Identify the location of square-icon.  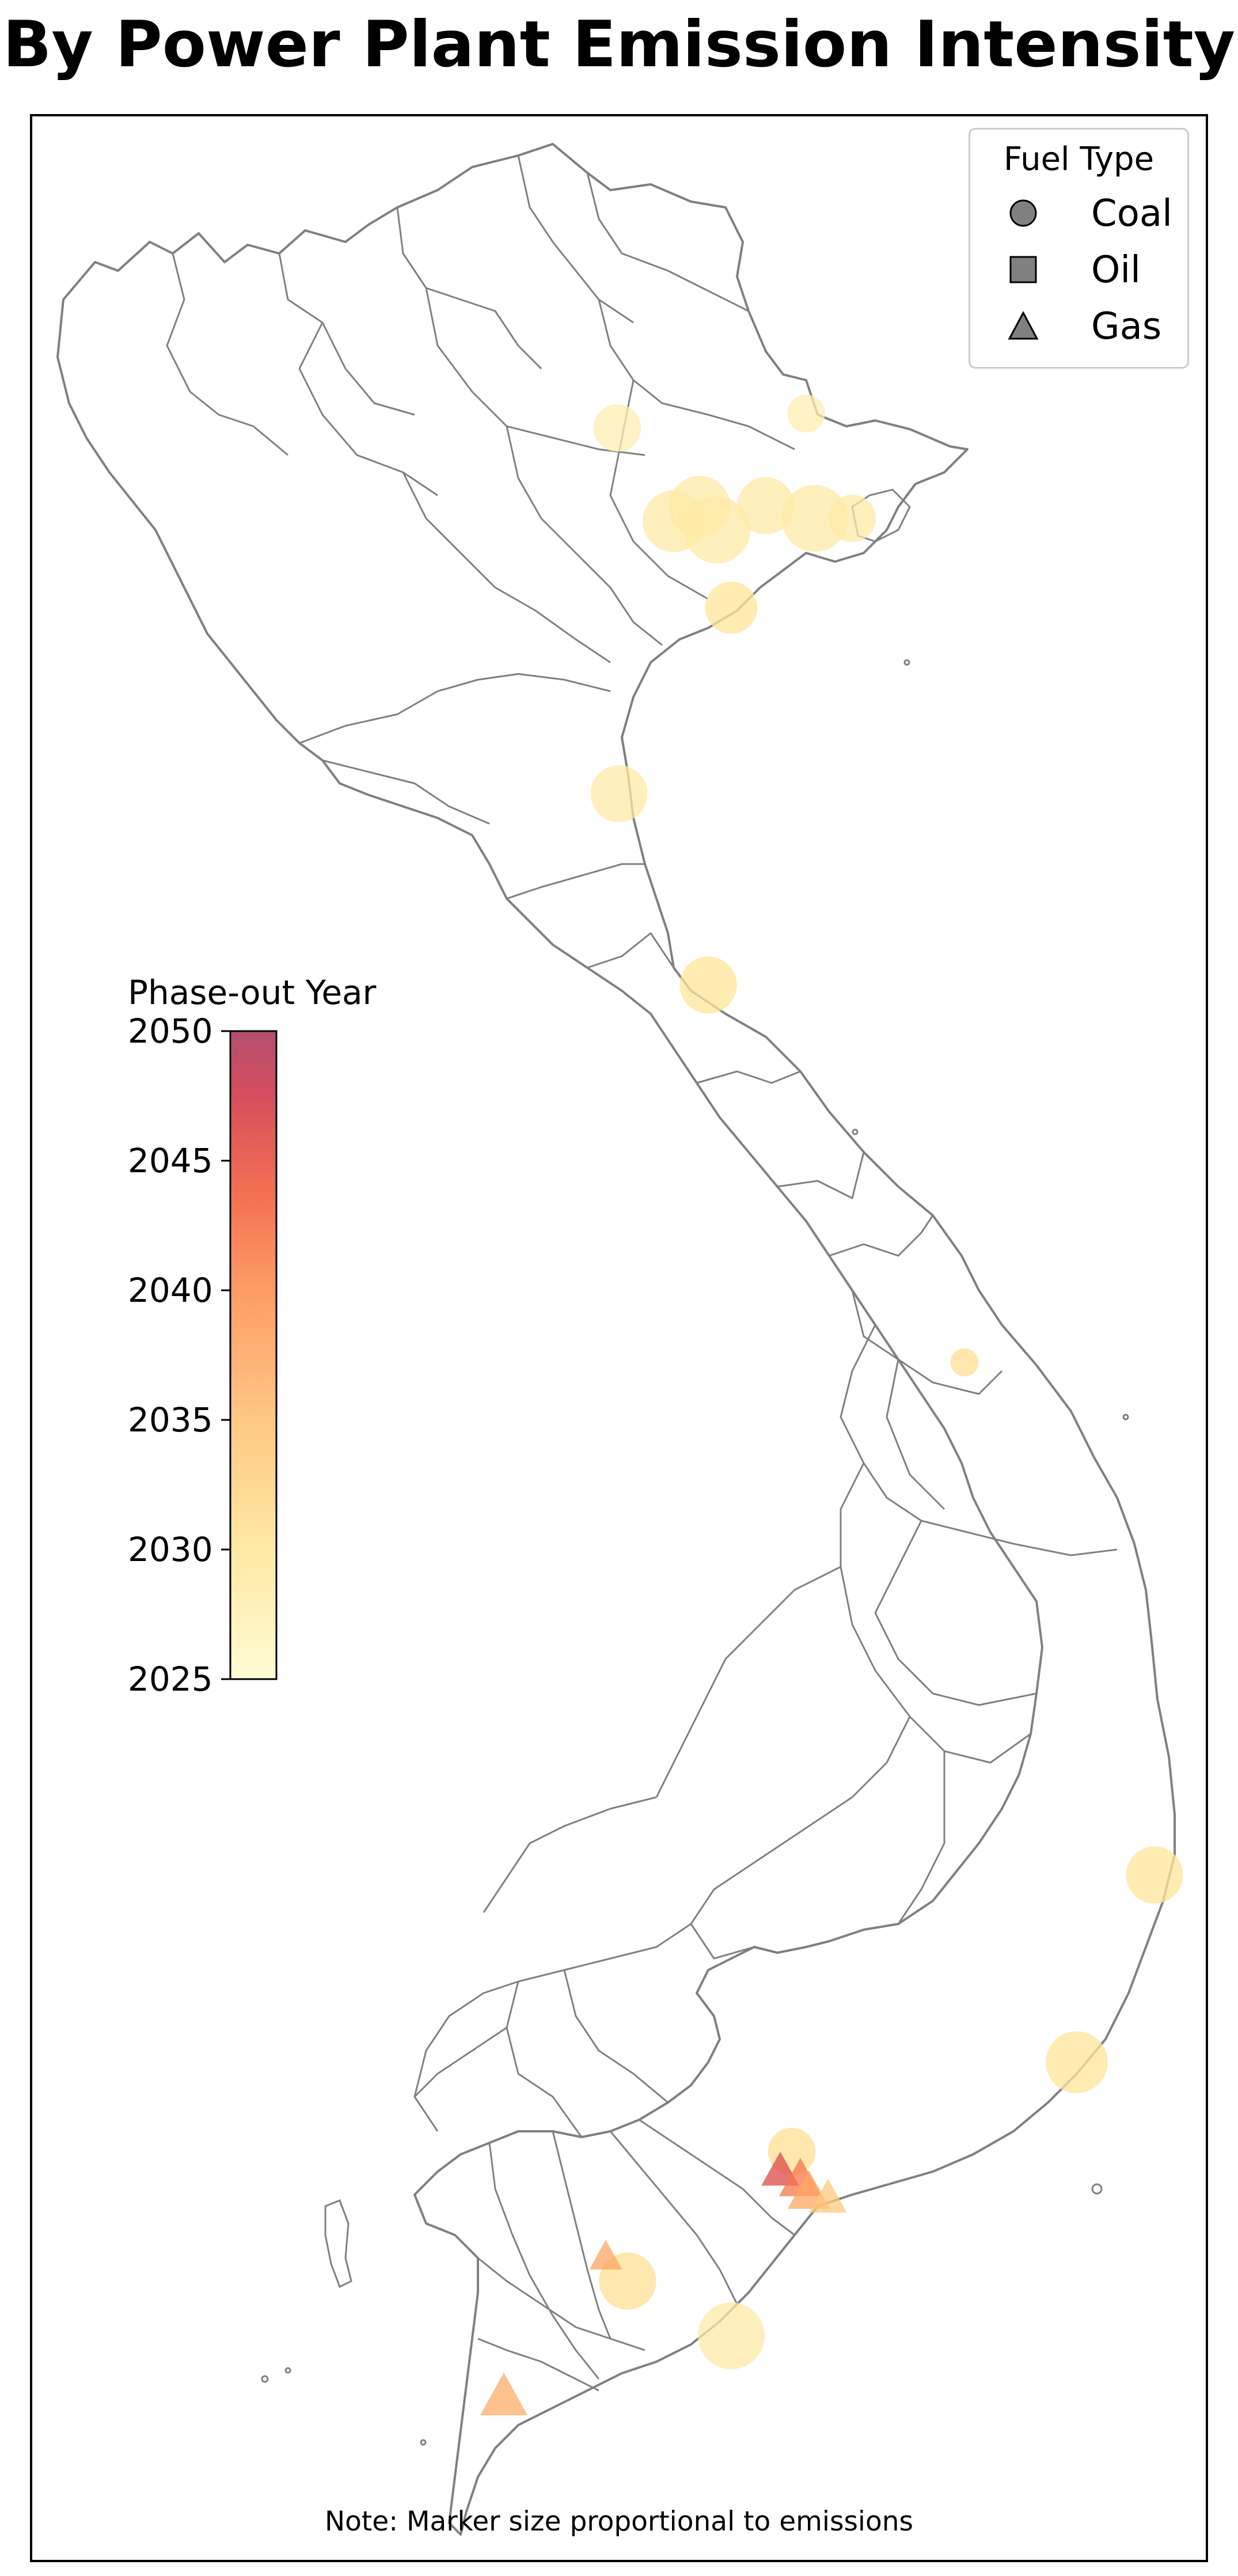
(1023, 269).